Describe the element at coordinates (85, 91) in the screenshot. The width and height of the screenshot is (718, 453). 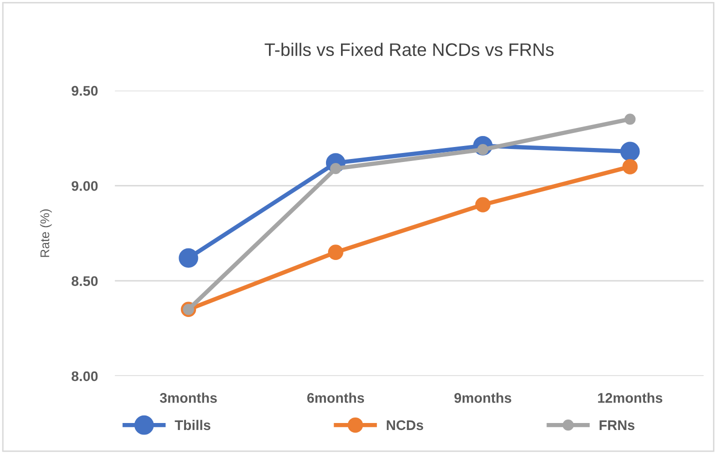
I see `y-tick-label: 9.50` at that location.